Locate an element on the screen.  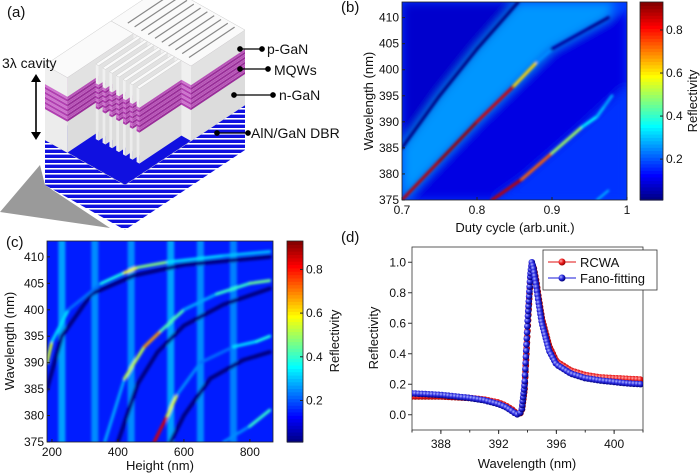
y-tick-label: 0.2 is located at coordinates (397, 384).